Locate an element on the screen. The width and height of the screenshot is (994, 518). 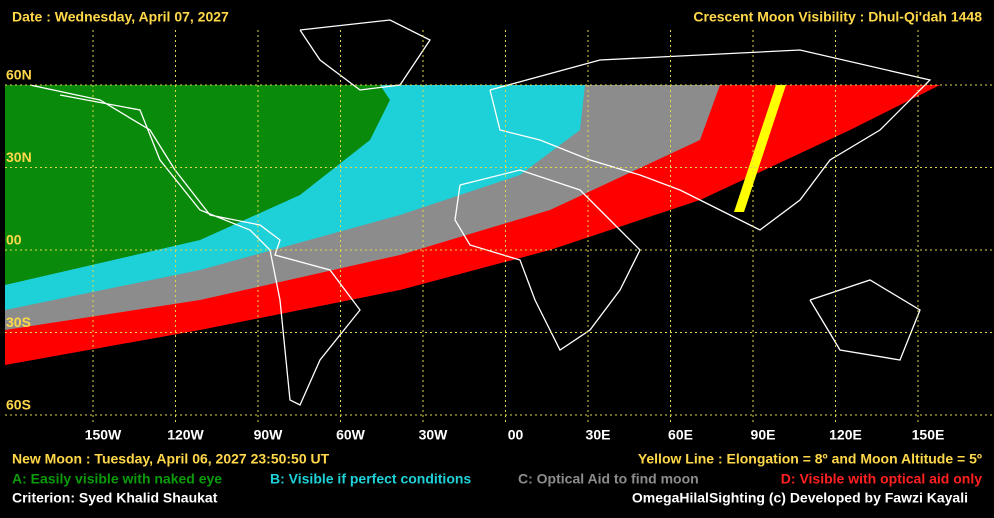
lon-label: 90W is located at coordinates (269, 435).